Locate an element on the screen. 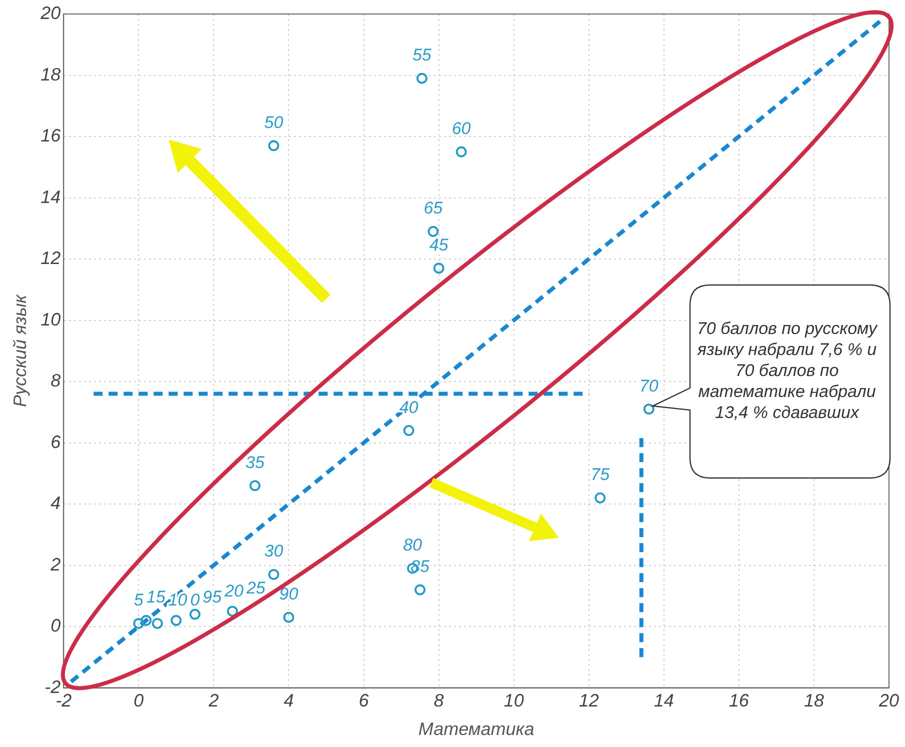 Image resolution: width=905 pixels, height=747 pixels. x-tick-label: 16 is located at coordinates (739, 700).